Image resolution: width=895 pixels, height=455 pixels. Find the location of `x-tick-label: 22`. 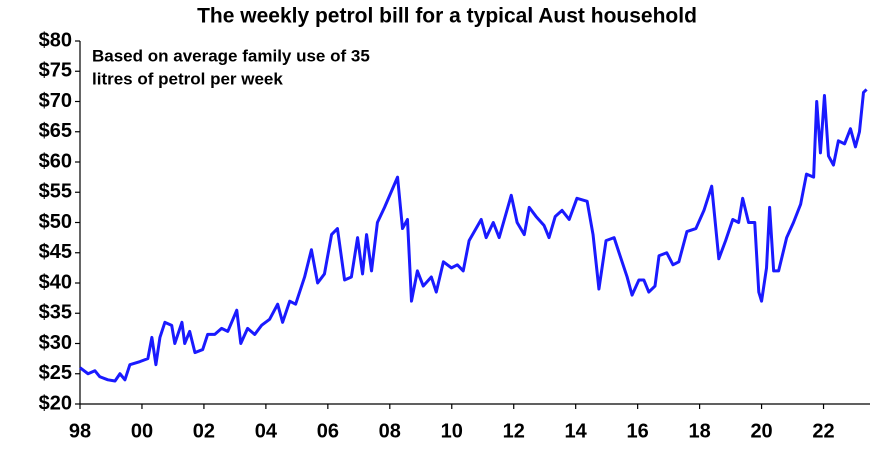

x-tick-label: 22 is located at coordinates (823, 431).